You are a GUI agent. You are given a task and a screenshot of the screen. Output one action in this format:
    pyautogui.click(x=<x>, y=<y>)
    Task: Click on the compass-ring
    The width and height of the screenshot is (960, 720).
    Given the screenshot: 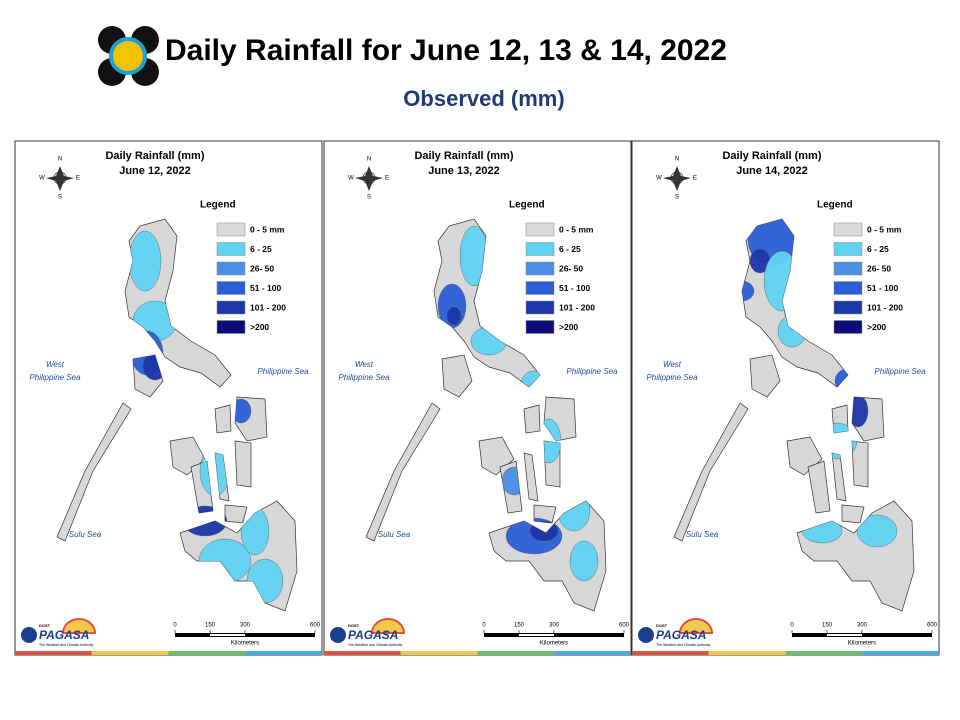 What is the action you would take?
    pyautogui.click(x=677, y=178)
    